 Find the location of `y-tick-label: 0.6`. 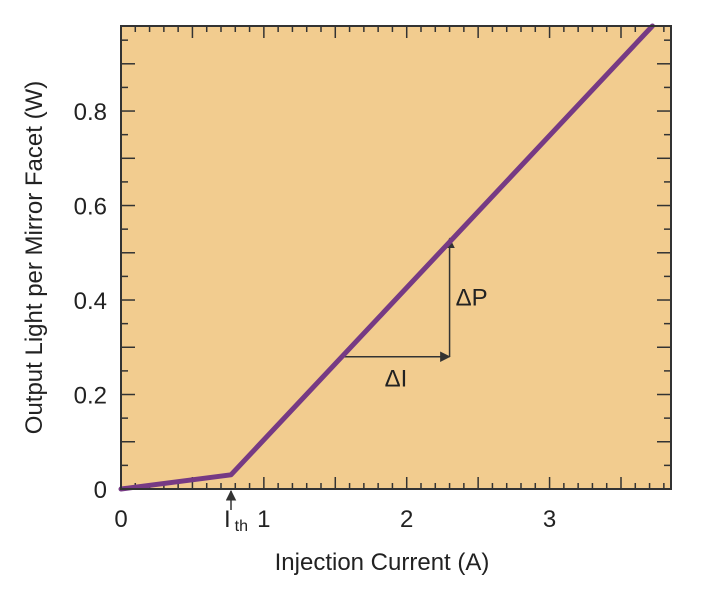

y-tick-label: 0.6 is located at coordinates (90, 207).